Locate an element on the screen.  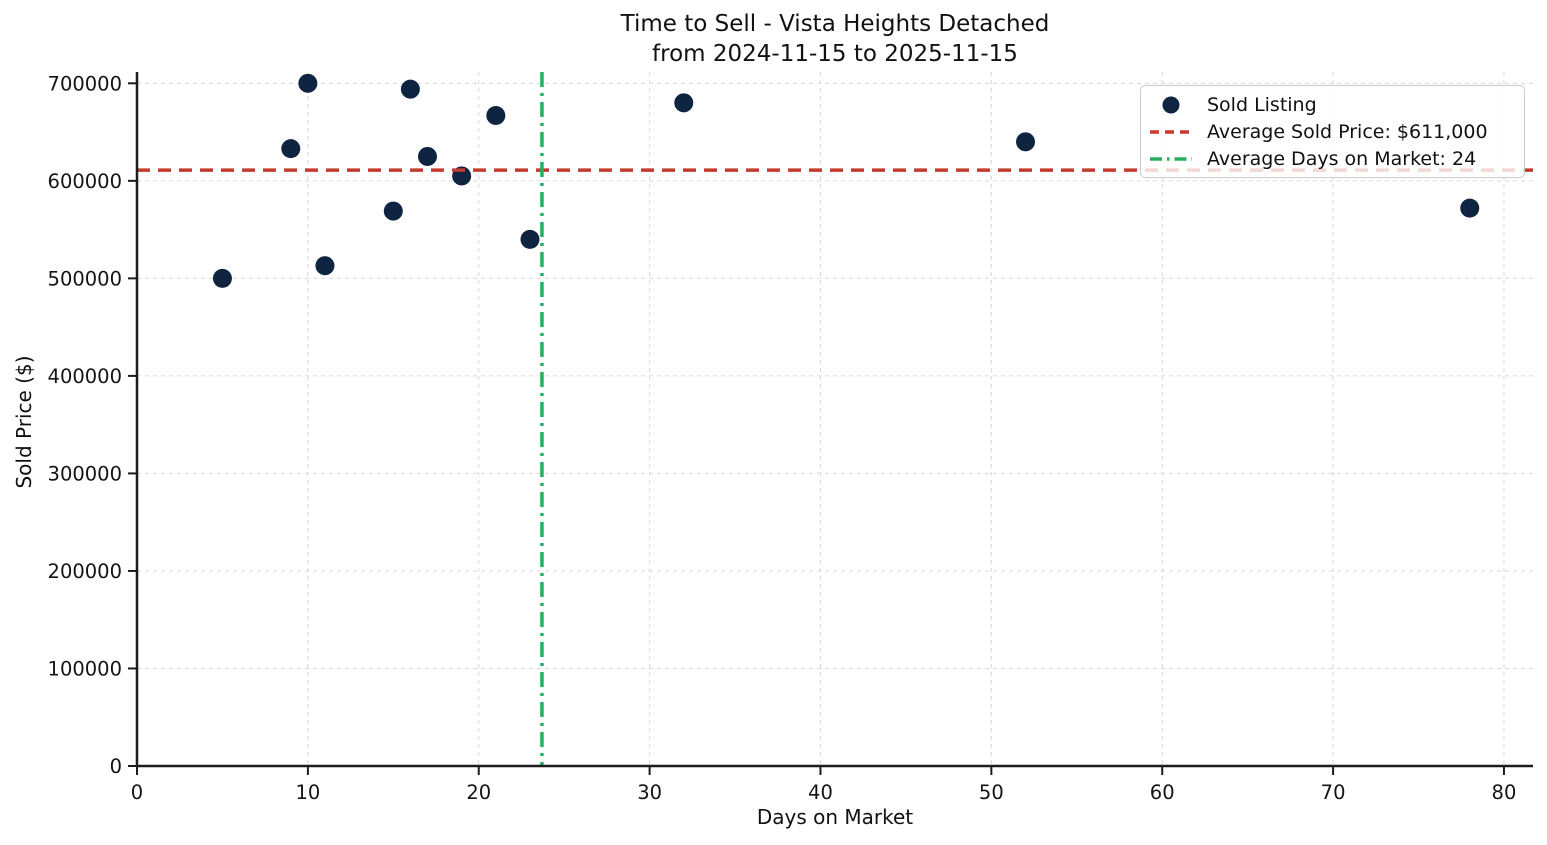
legend-item-sold-listing: Sold Listing is located at coordinates (1331, 105).